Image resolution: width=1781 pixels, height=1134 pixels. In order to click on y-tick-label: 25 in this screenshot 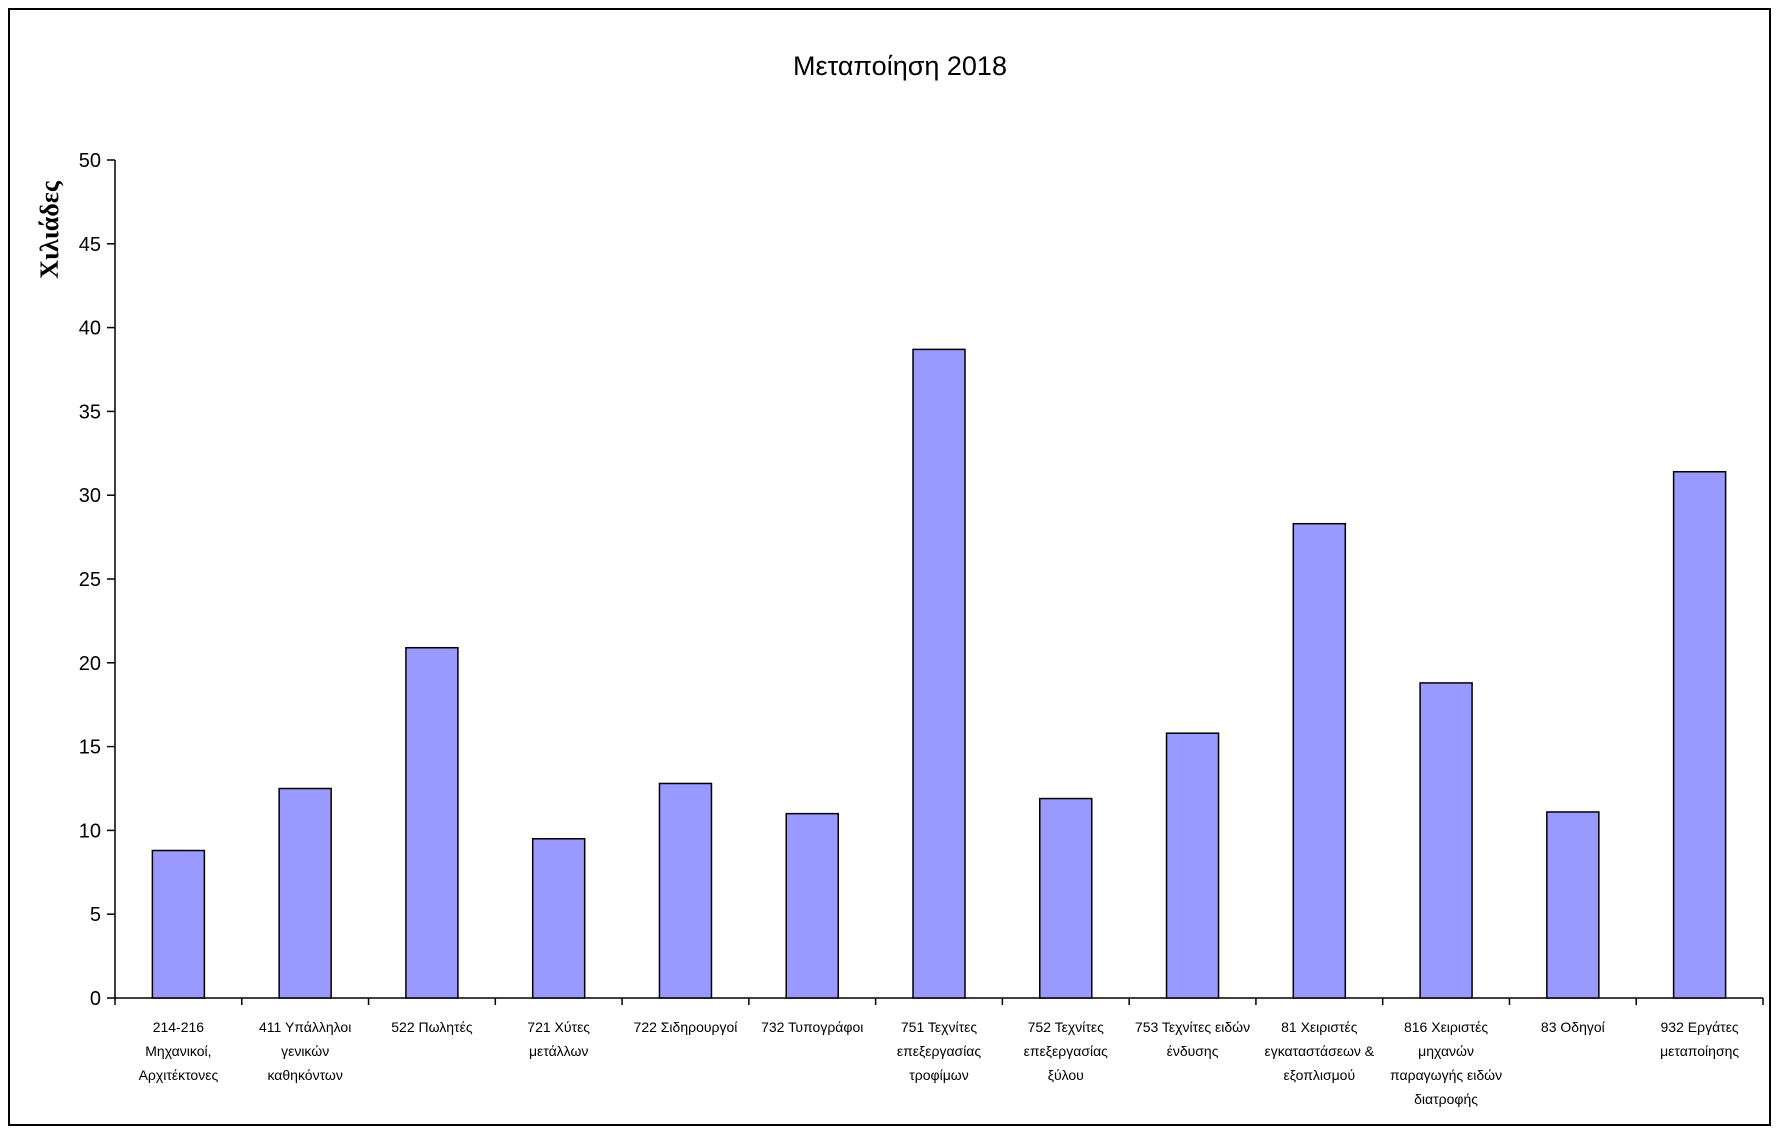, I will do `click(90, 580)`.